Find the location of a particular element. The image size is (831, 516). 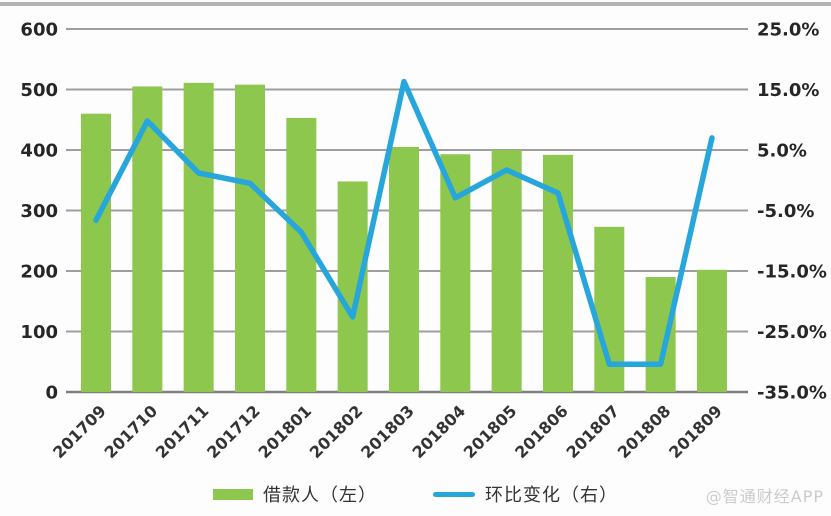

legend-item-borrowers: 借款人（左） is located at coordinates (295, 494).